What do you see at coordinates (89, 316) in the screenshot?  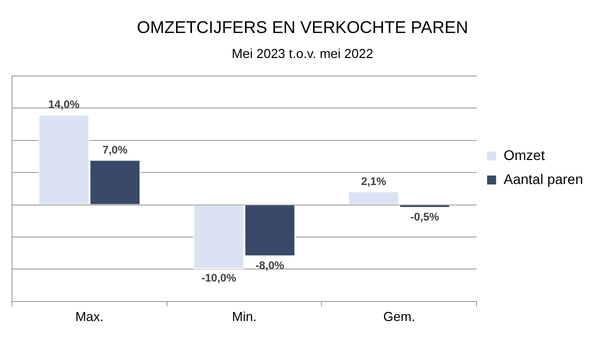 I see `x-tick-label: Max.` at bounding box center [89, 316].